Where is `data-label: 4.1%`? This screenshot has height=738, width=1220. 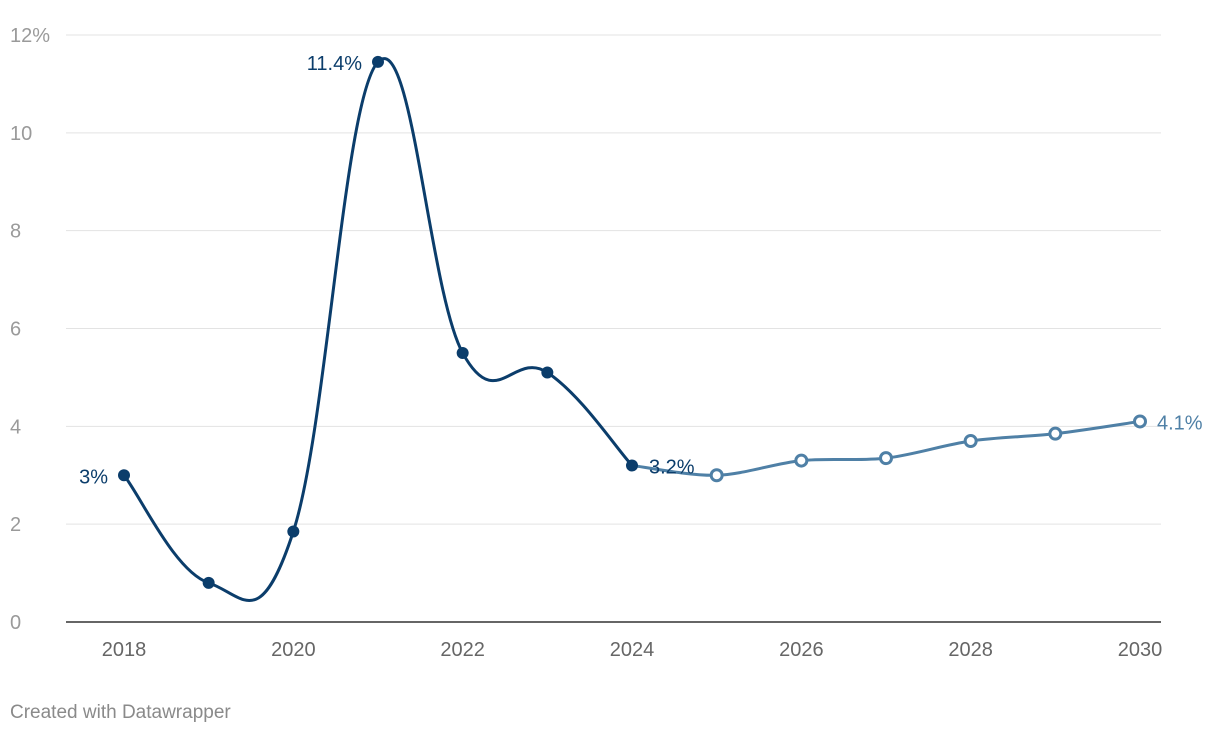
data-label: 4.1% is located at coordinates (1180, 423).